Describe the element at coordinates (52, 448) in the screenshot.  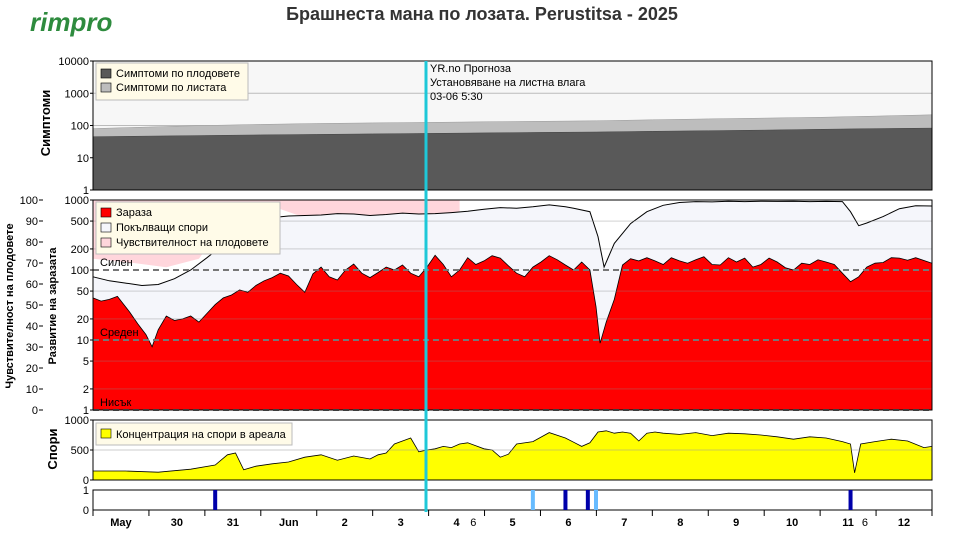
I see `spores-ylabel: Спори` at that location.